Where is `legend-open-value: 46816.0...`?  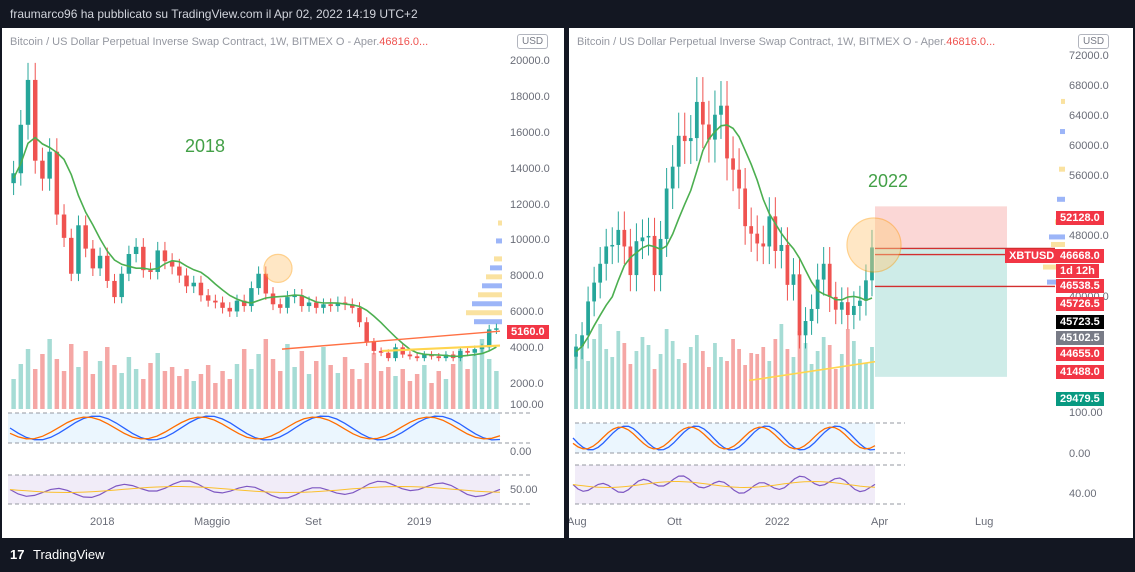 legend-open-value: 46816.0... is located at coordinates (971, 42).